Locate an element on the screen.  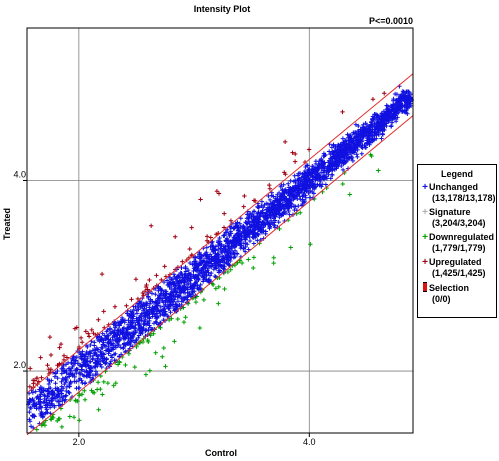
plus-marker-icon: + is located at coordinates (425, 212).